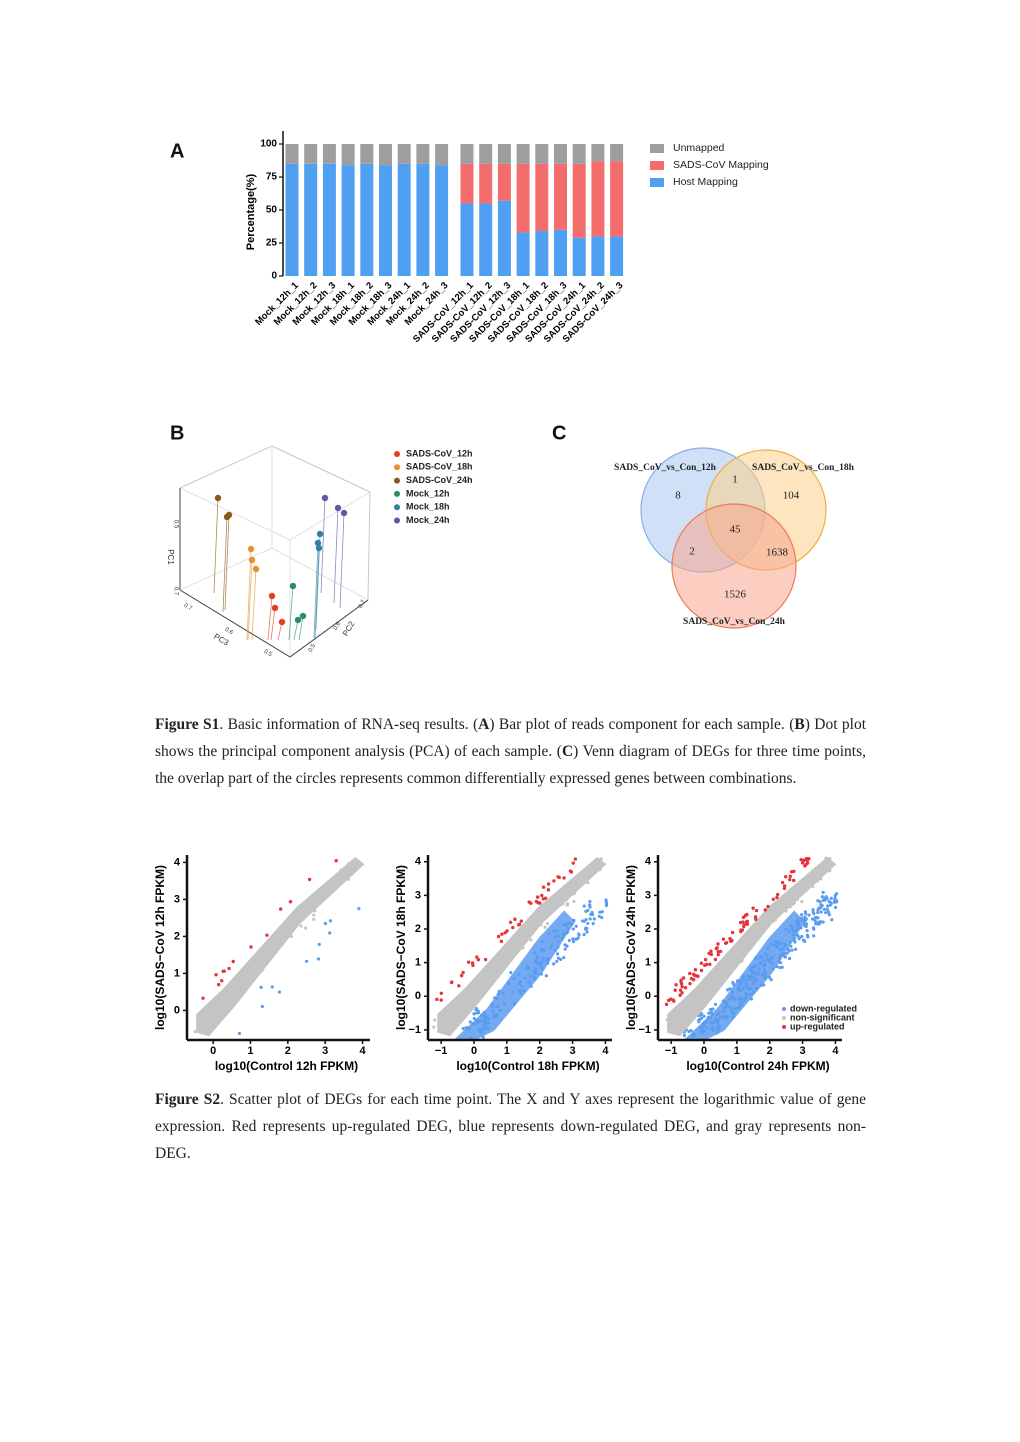 The image size is (1020, 1442). Describe the element at coordinates (567, 751) in the screenshot. I see `caption-bold: C` at that location.